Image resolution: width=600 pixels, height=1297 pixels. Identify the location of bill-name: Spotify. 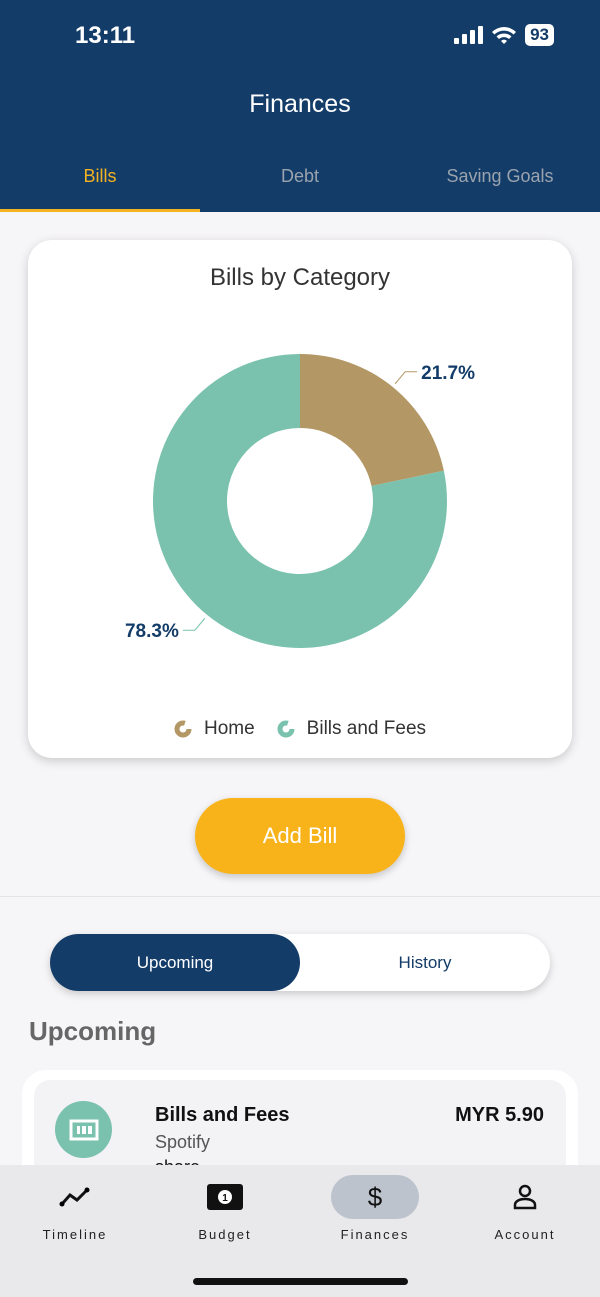
(183, 1142).